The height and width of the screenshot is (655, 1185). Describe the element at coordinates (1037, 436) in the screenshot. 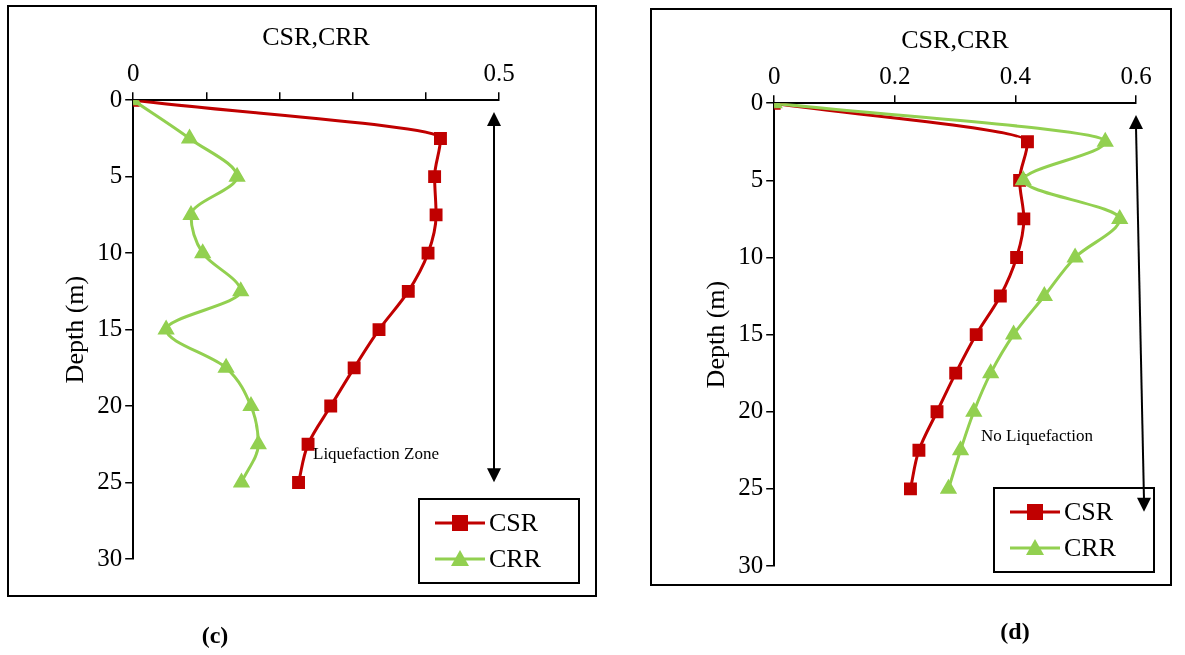

I see `annotation: No Liquefaction` at that location.